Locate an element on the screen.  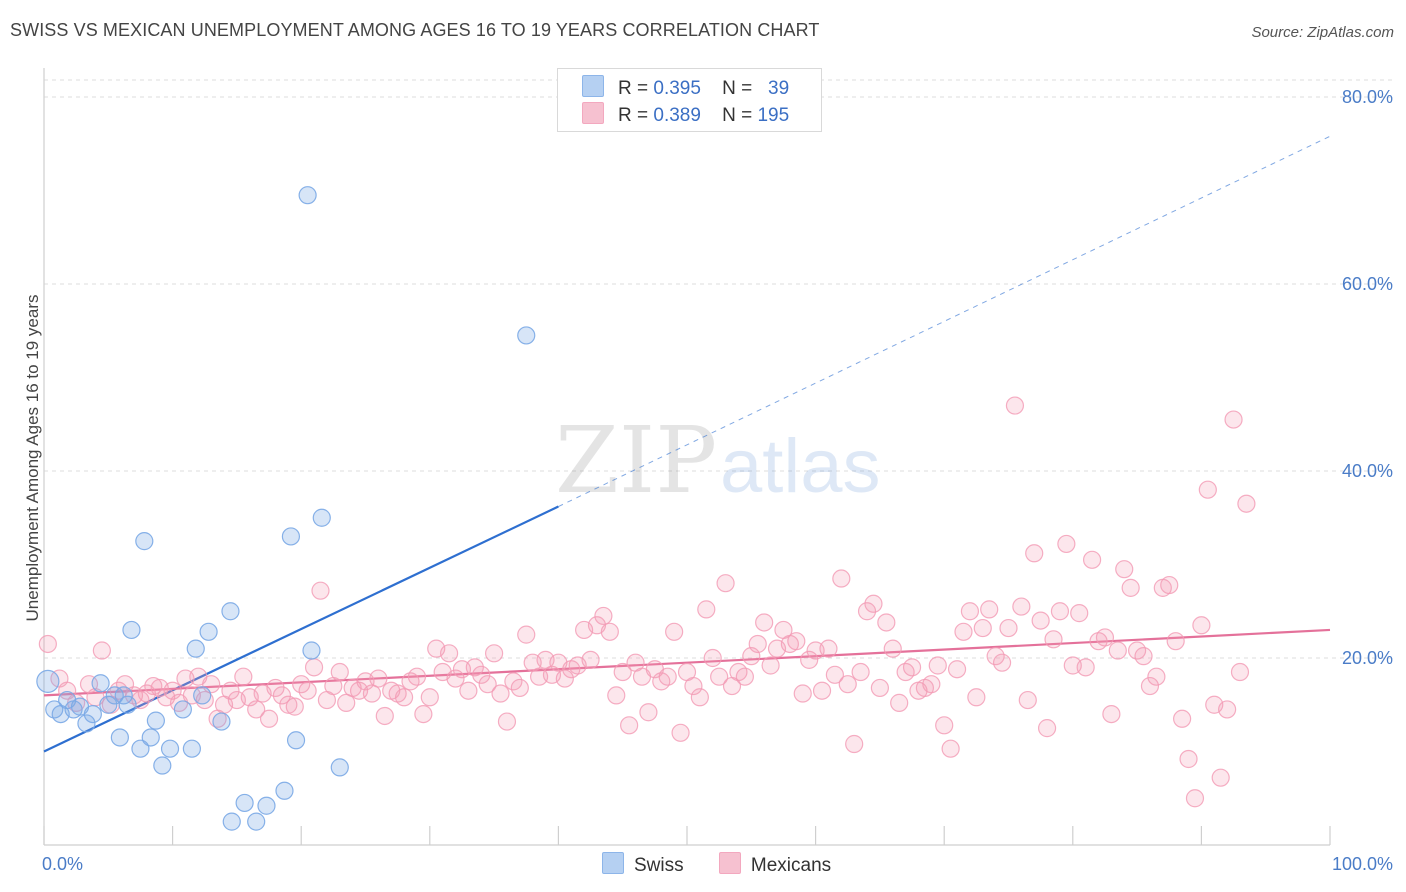
bottom-swatch-mexicans is located at coordinates (729, 863).